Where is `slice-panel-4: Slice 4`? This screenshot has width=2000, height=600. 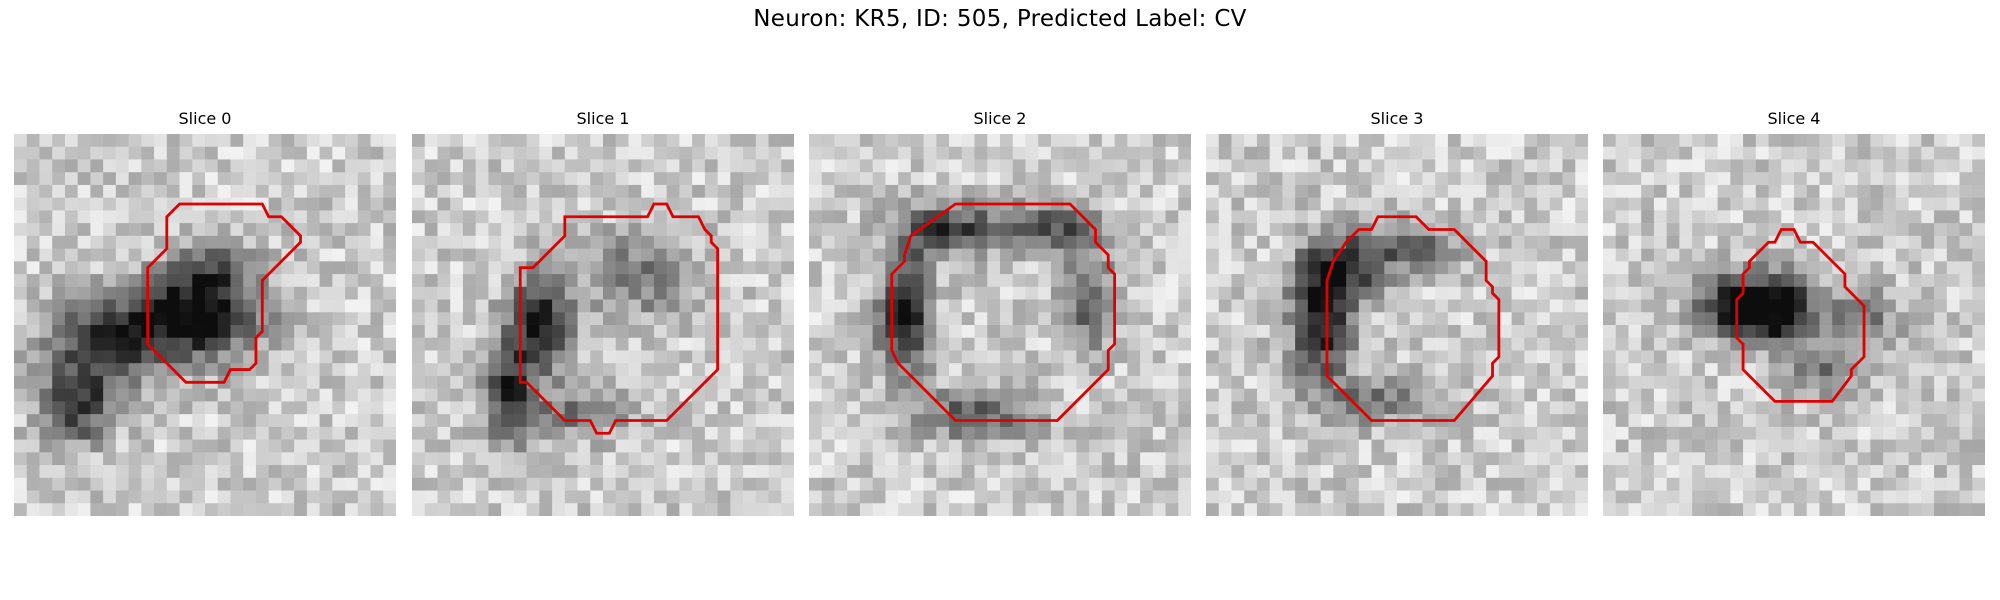
slice-panel-4: Slice 4 is located at coordinates (1794, 310).